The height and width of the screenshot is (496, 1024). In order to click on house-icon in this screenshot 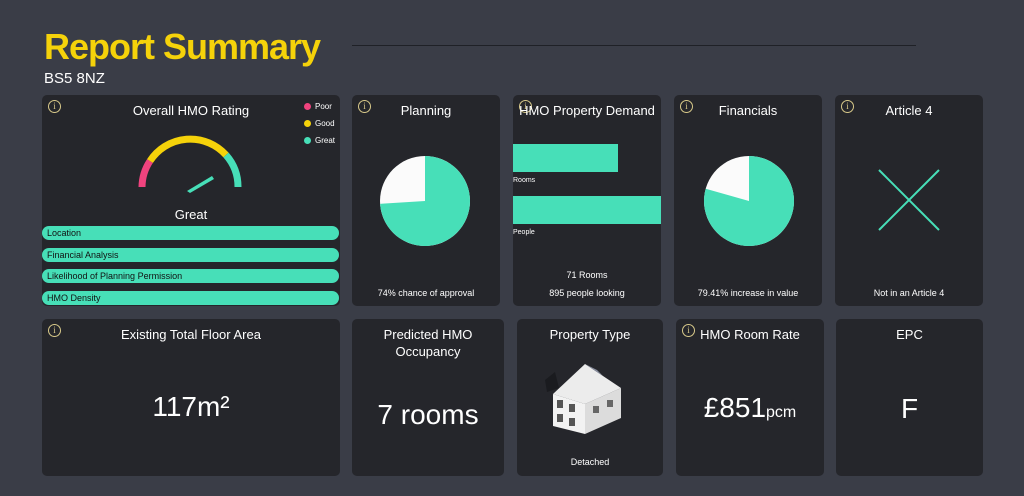, I will do `click(583, 399)`.